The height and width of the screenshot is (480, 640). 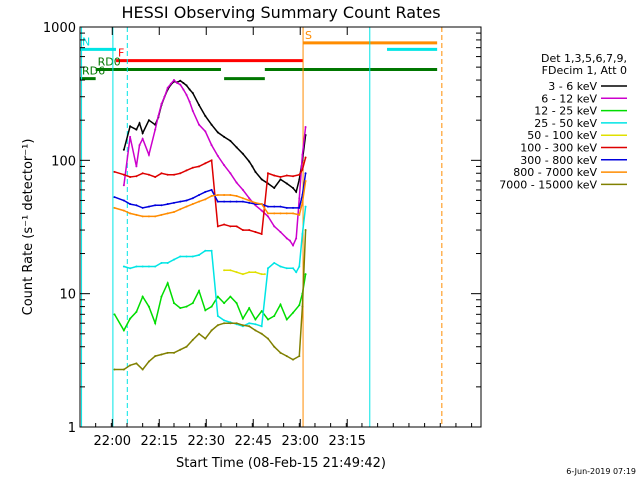 I want to click on x-tick-label-1: 22:15, so click(x=159, y=441).